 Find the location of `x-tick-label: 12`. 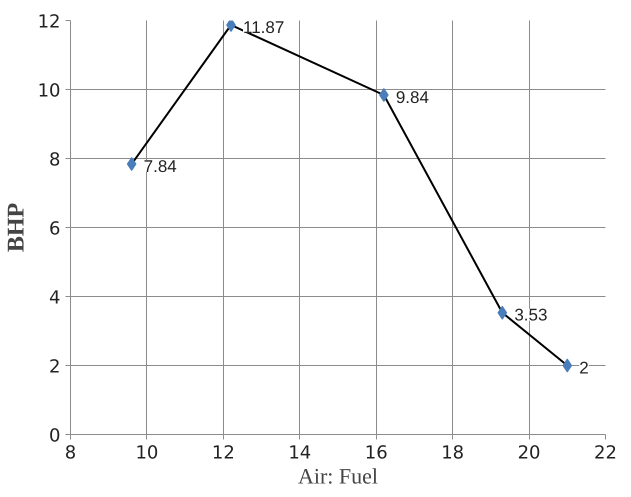

x-tick-label: 12 is located at coordinates (223, 453).